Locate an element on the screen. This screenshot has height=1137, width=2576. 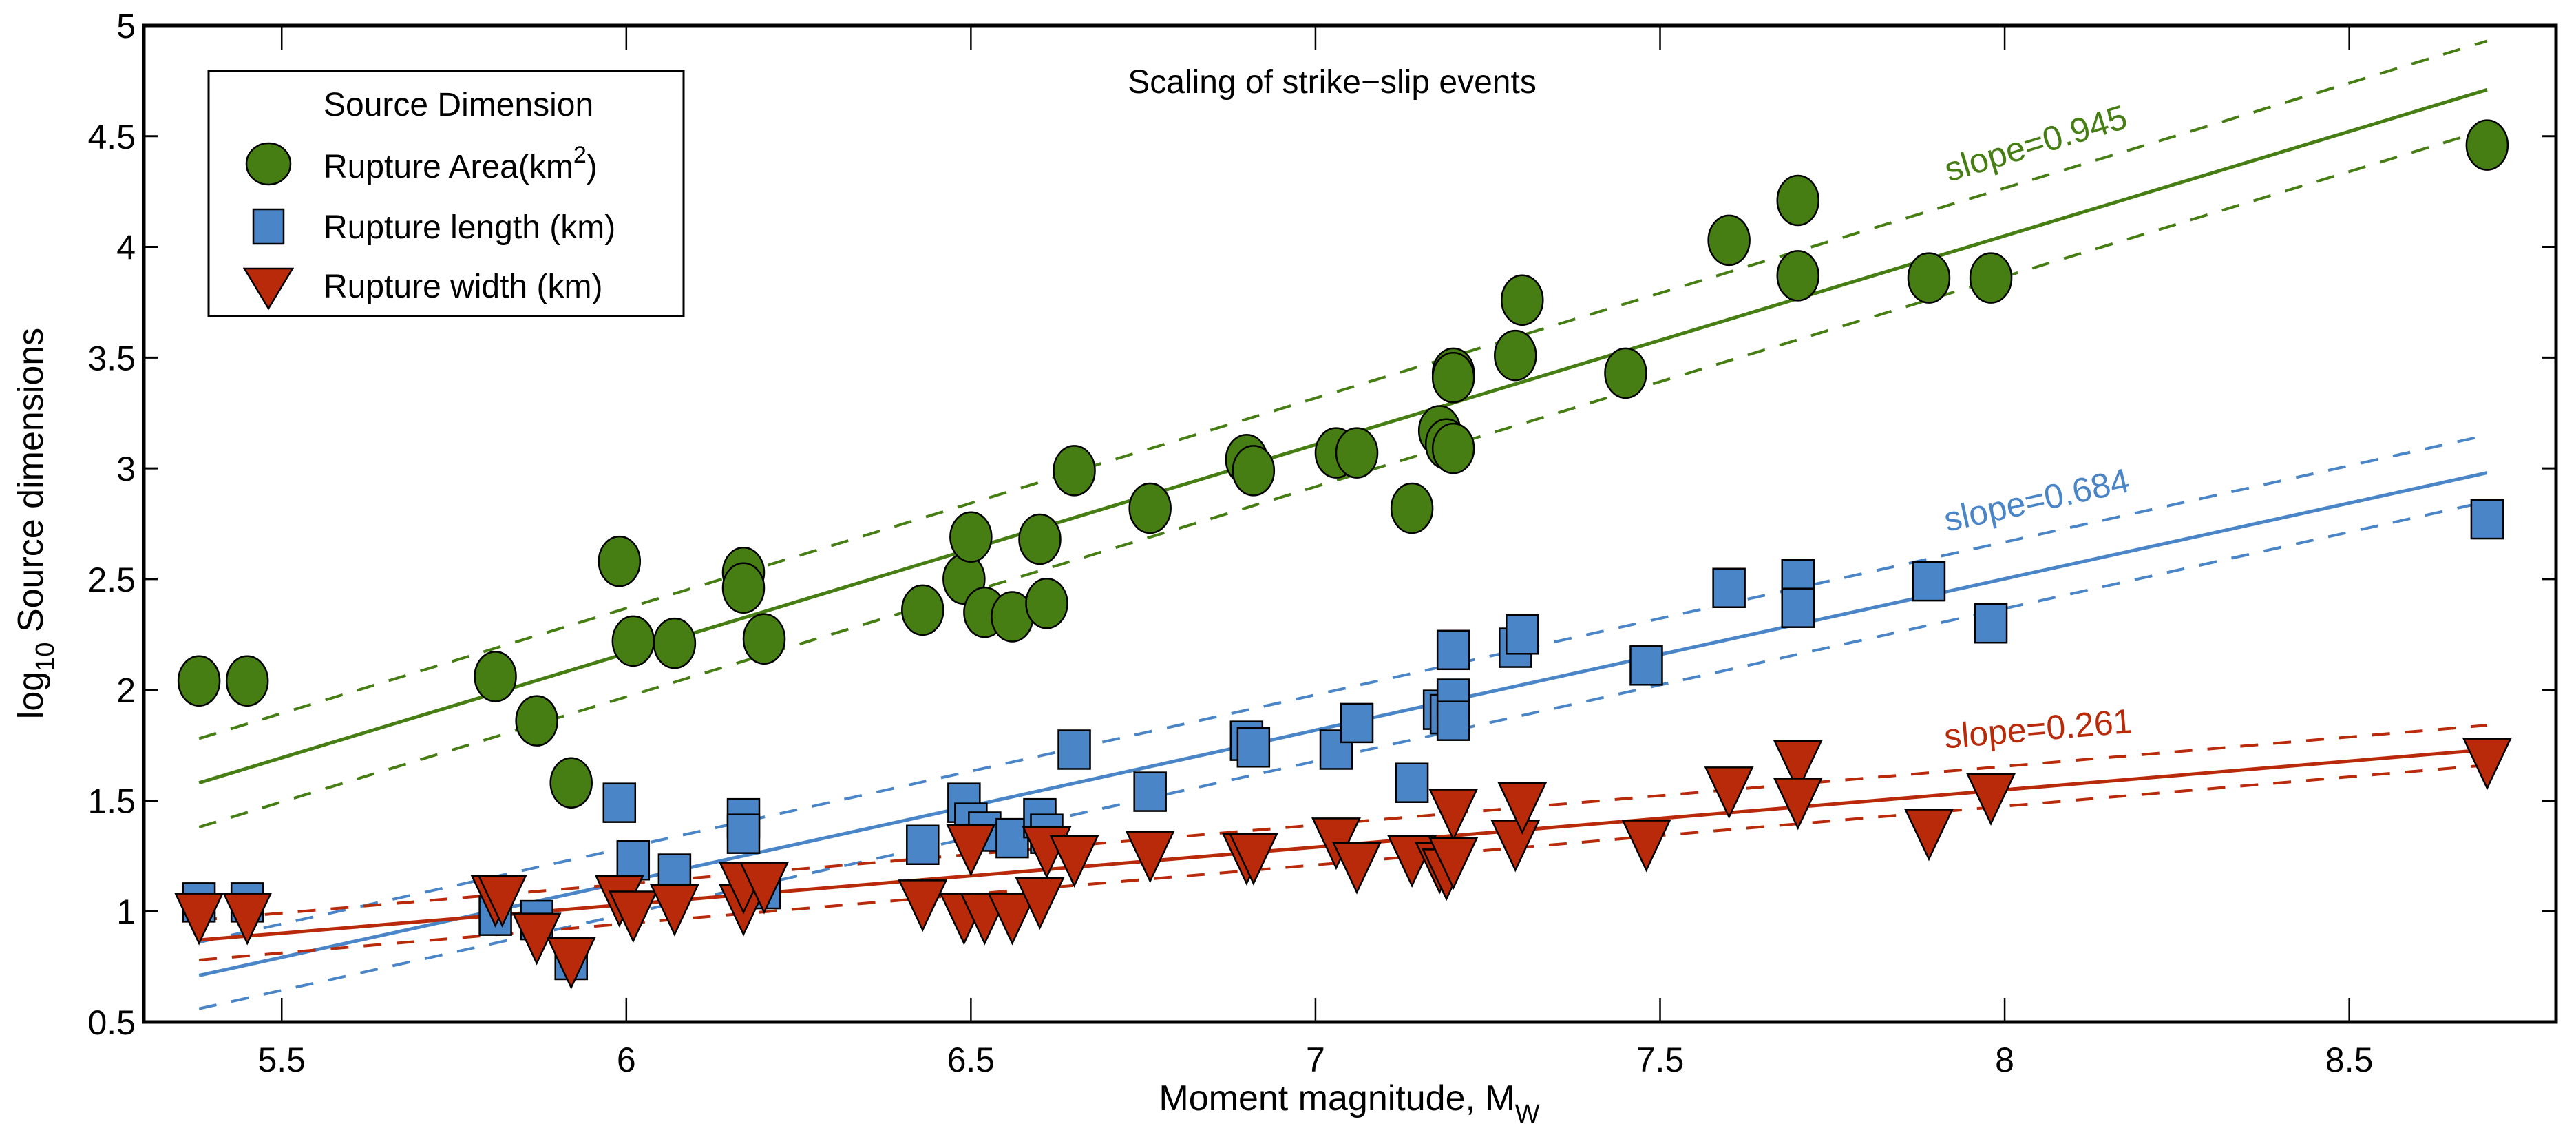
x-tick-label: 5.5 is located at coordinates (282, 1060).